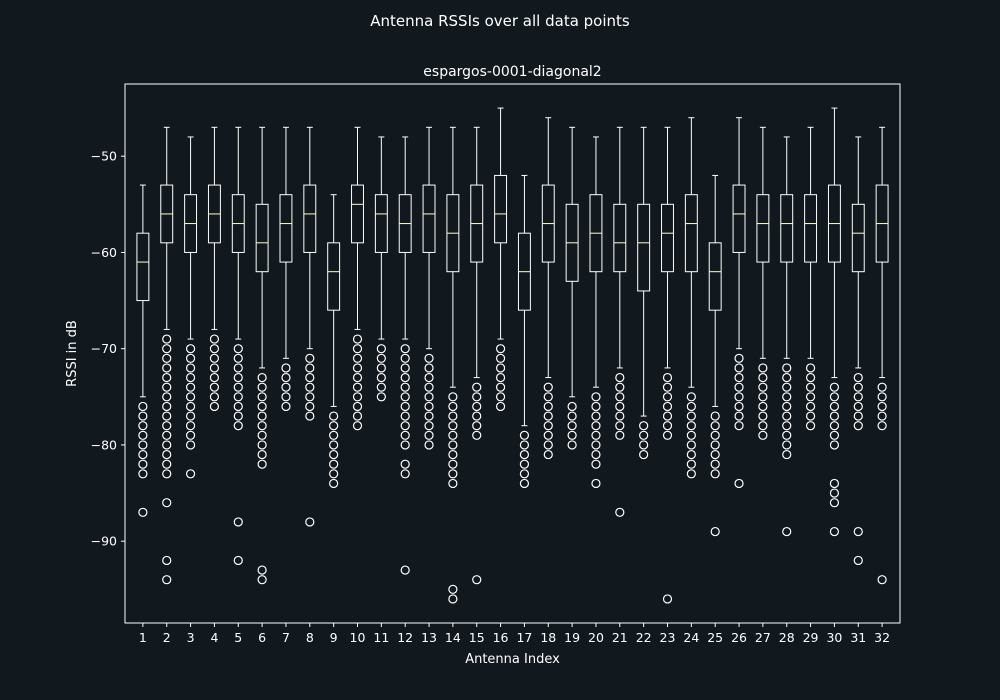 The height and width of the screenshot is (700, 1000). What do you see at coordinates (104, 444) in the screenshot?
I see `y-tick-label: −80` at bounding box center [104, 444].